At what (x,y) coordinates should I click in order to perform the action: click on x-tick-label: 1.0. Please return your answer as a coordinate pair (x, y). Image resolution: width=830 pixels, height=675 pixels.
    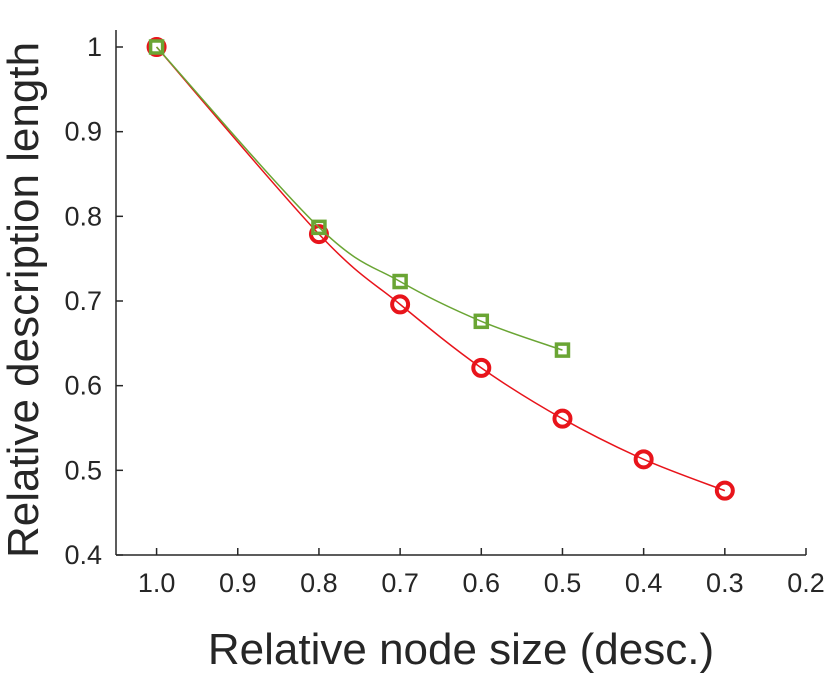
    Looking at the image, I should click on (157, 583).